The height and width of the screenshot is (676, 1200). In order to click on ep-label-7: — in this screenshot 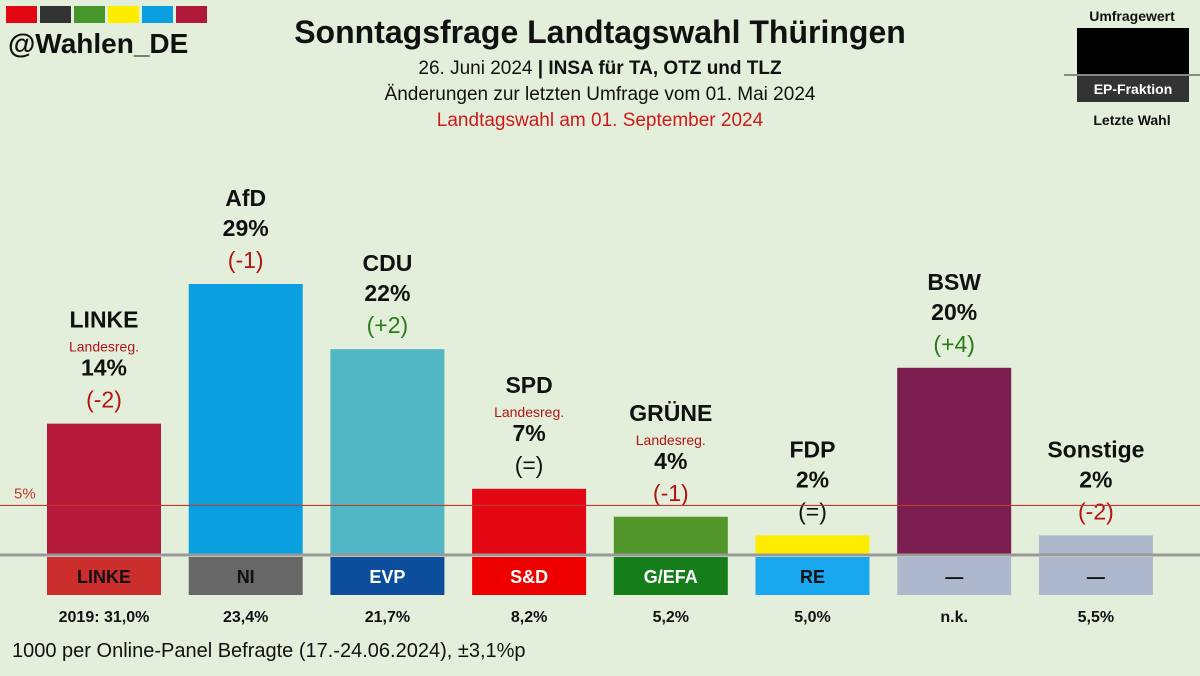, I will do `click(1096, 577)`.